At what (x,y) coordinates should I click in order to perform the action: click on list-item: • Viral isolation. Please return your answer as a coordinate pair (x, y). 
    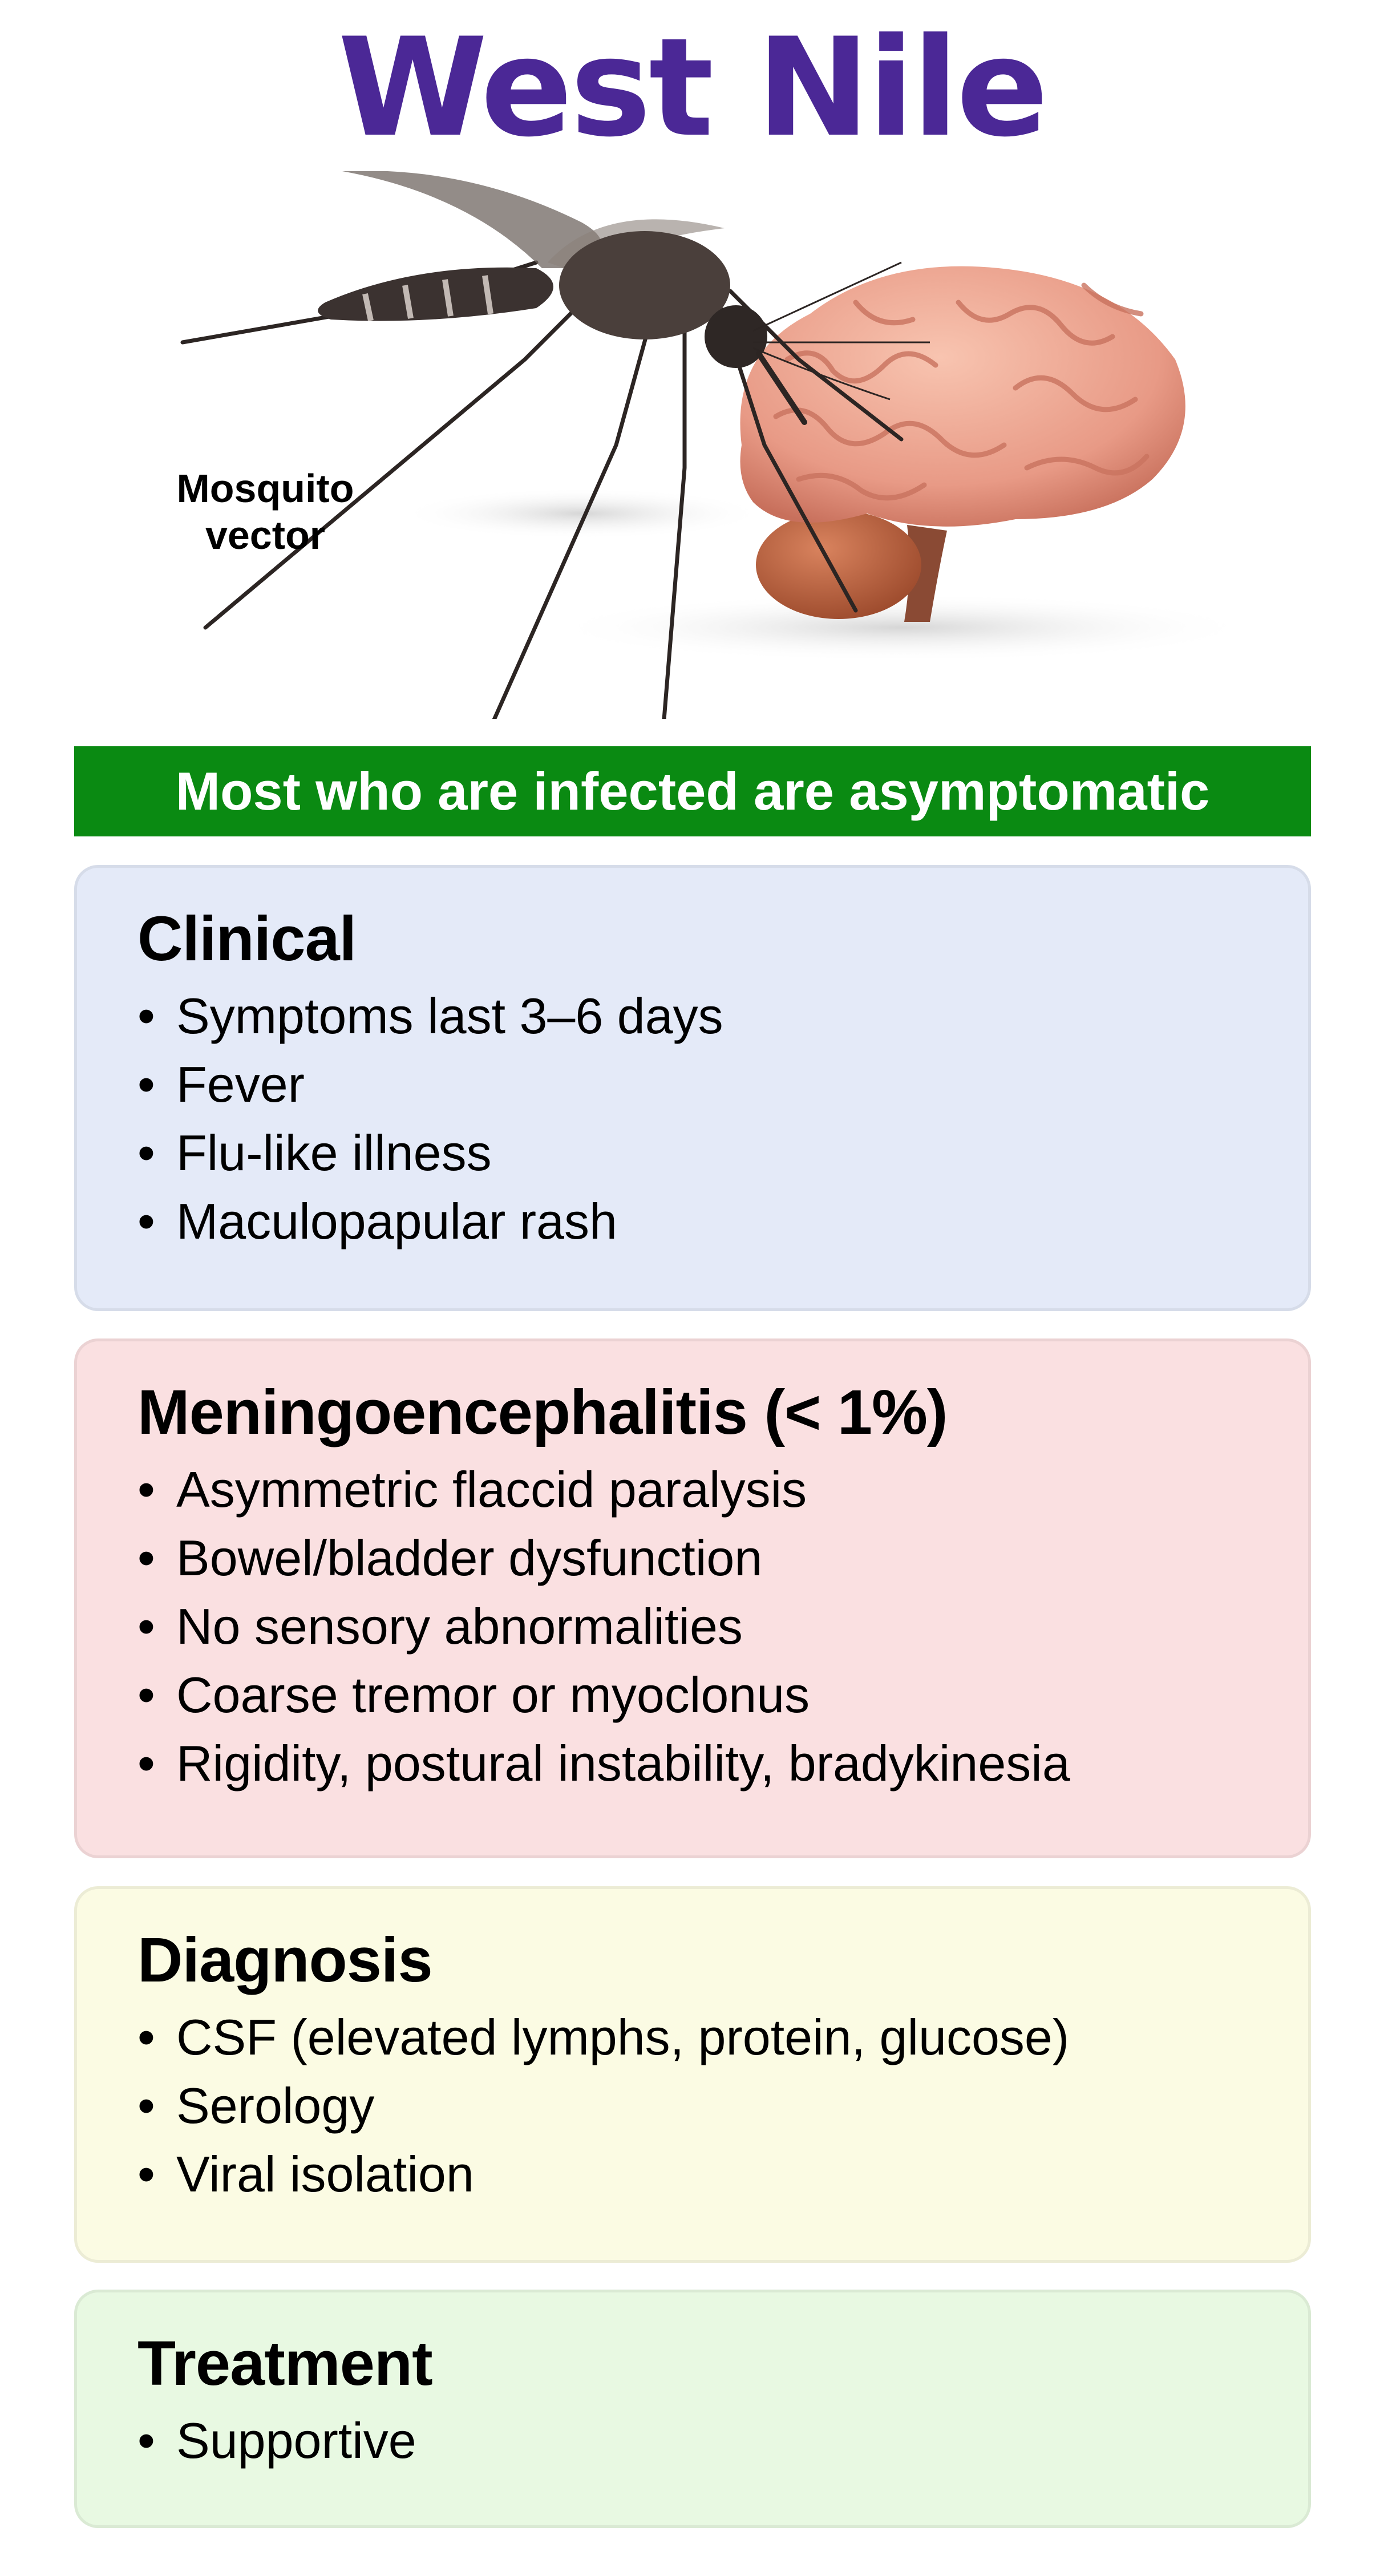
    Looking at the image, I should click on (722, 2174).